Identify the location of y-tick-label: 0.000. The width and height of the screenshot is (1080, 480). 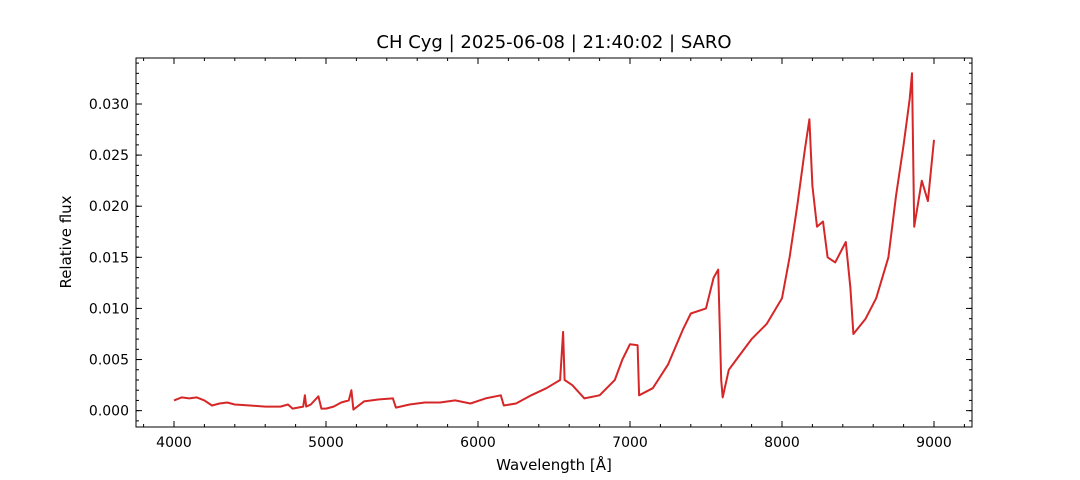
(109, 412).